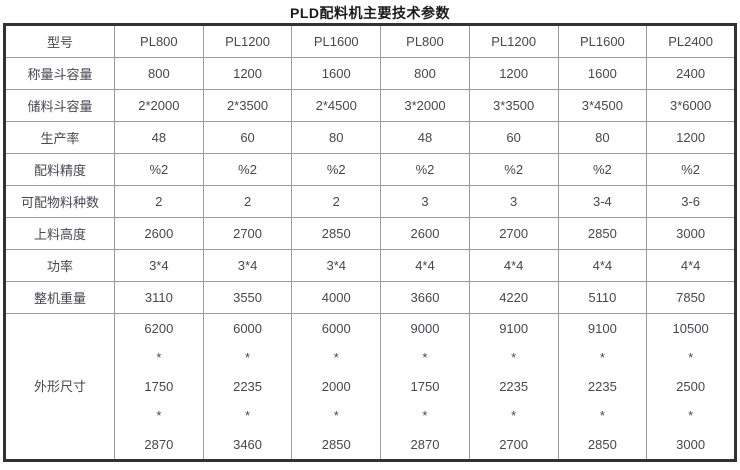  What do you see at coordinates (691, 201) in the screenshot?
I see `table-cell: 3-6` at bounding box center [691, 201].